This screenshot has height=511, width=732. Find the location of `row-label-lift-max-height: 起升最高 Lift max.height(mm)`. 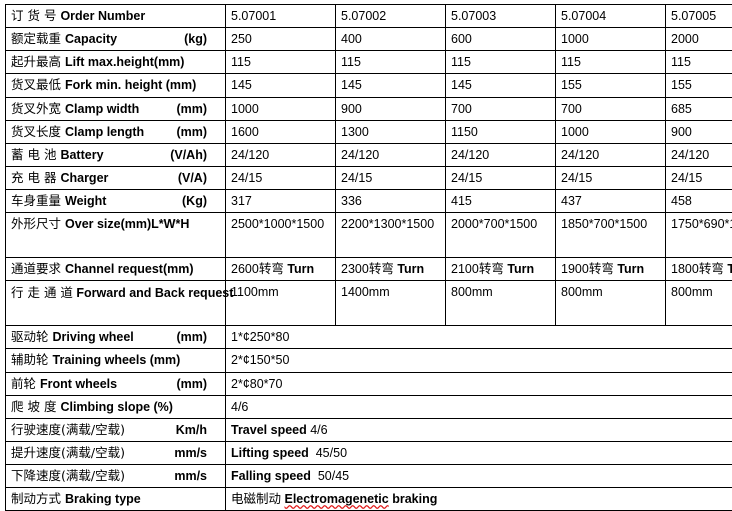

row-label-lift-max-height: 起升最高 Lift max.height(mm) is located at coordinates (116, 62).